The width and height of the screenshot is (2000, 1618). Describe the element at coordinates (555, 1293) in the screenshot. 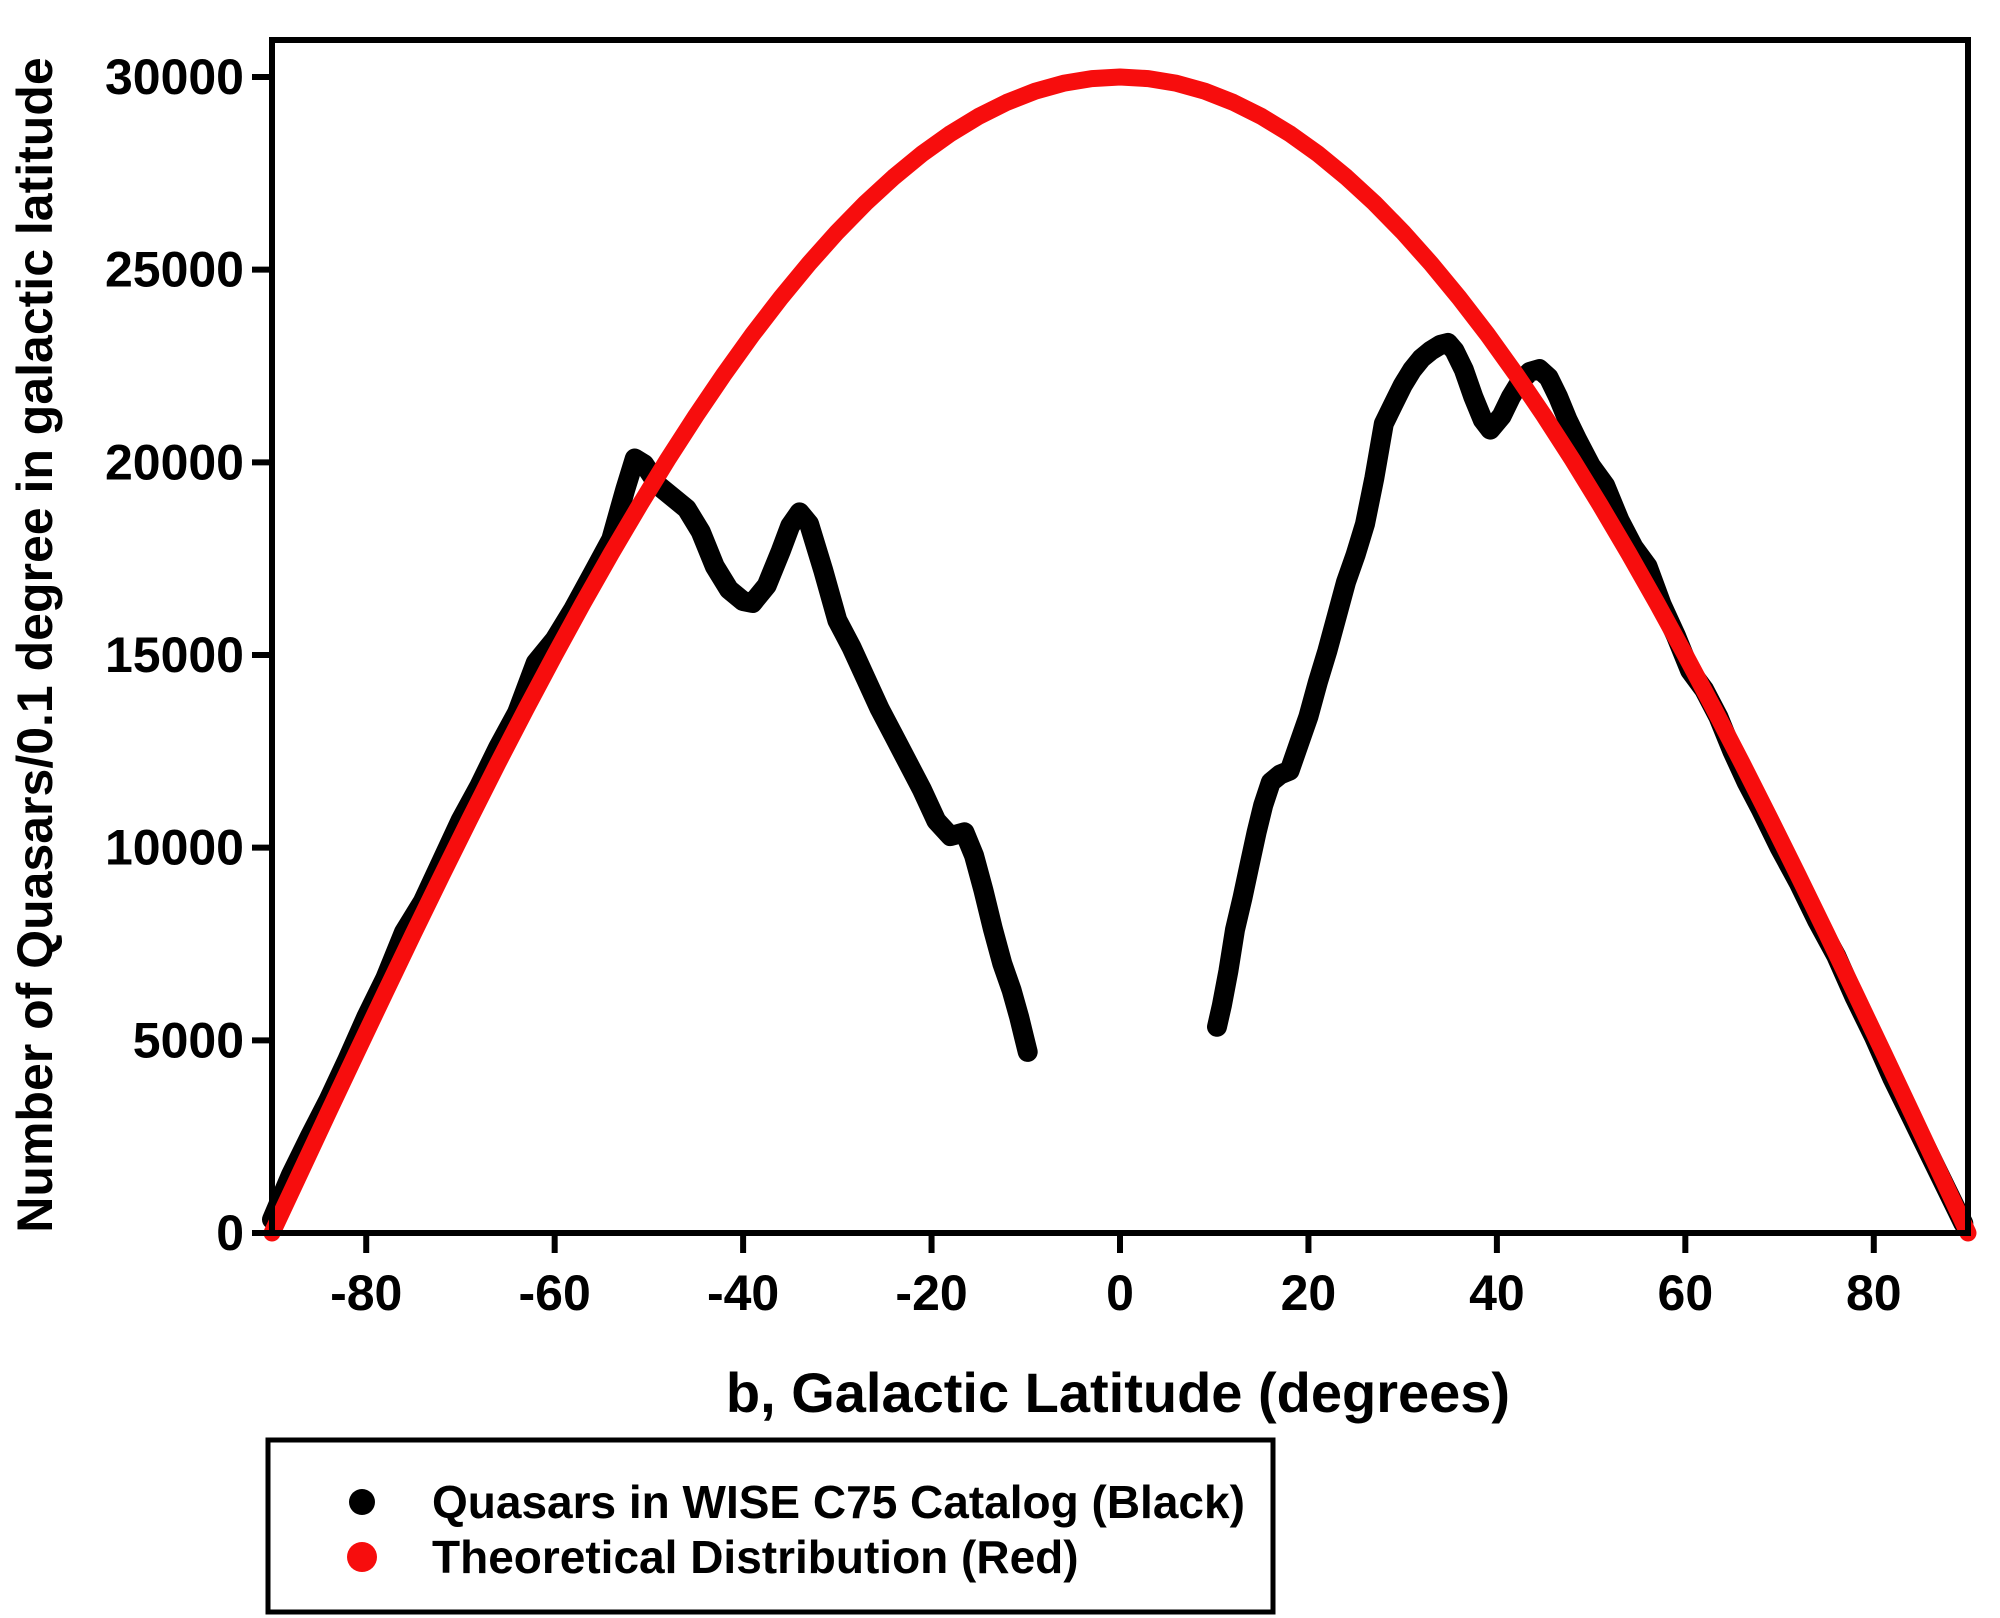

I see `x-tick-label: -60` at that location.